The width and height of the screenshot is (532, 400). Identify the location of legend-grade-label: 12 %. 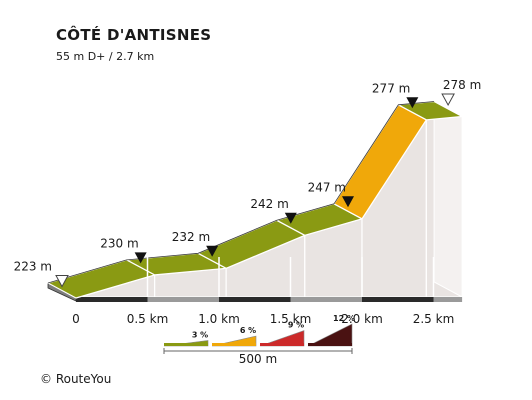
(344, 318).